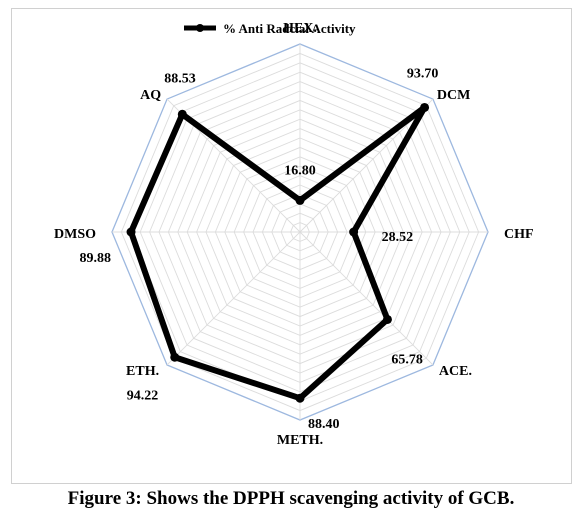 The image size is (582, 526). Describe the element at coordinates (150, 95) in the screenshot. I see `category-label: AQ` at that location.